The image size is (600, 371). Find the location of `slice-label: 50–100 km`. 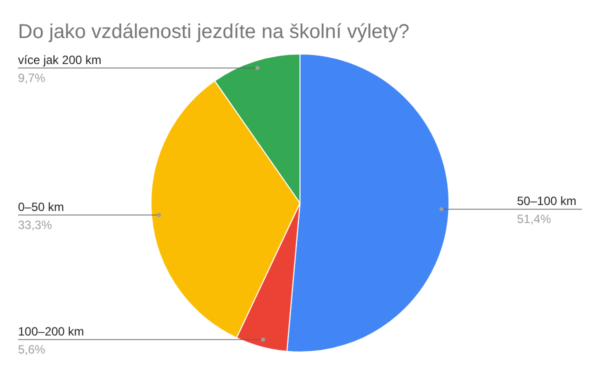

slice-label: 50–100 km is located at coordinates (546, 201).